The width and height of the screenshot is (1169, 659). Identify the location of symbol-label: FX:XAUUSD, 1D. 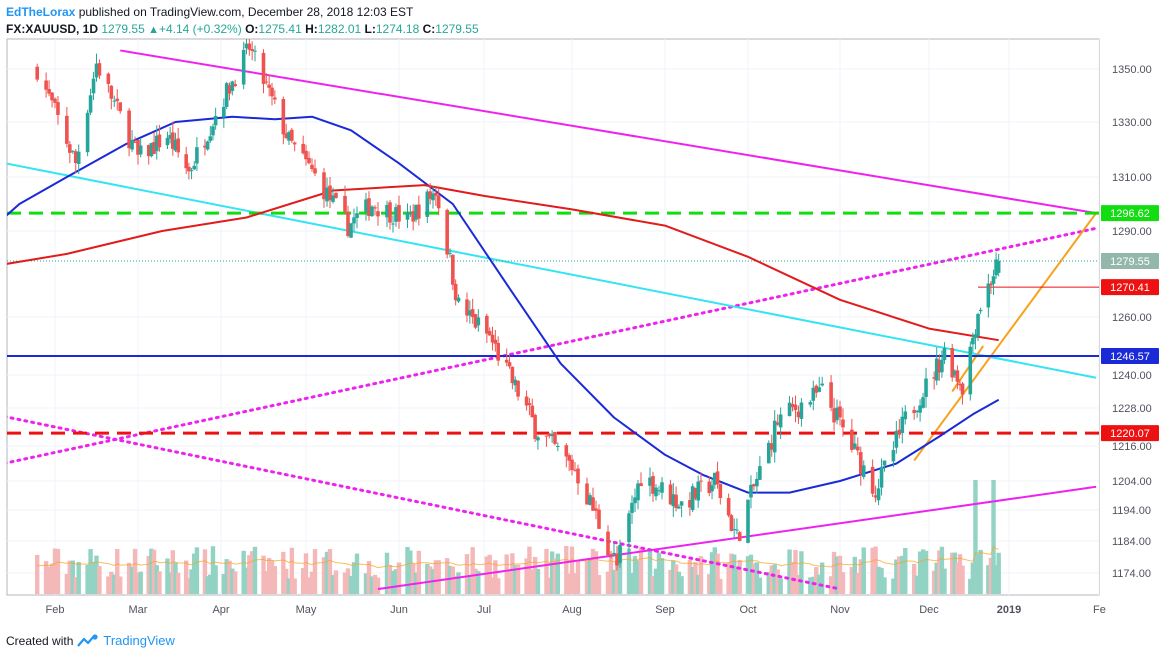
(52, 29).